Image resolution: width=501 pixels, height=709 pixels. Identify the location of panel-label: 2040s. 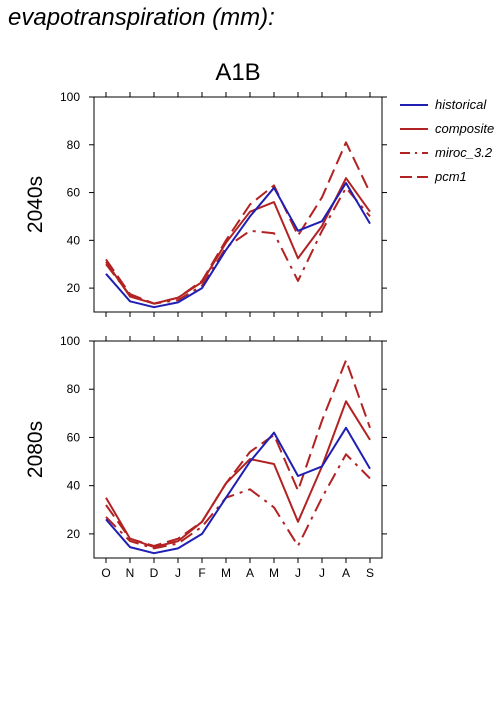
(35, 204).